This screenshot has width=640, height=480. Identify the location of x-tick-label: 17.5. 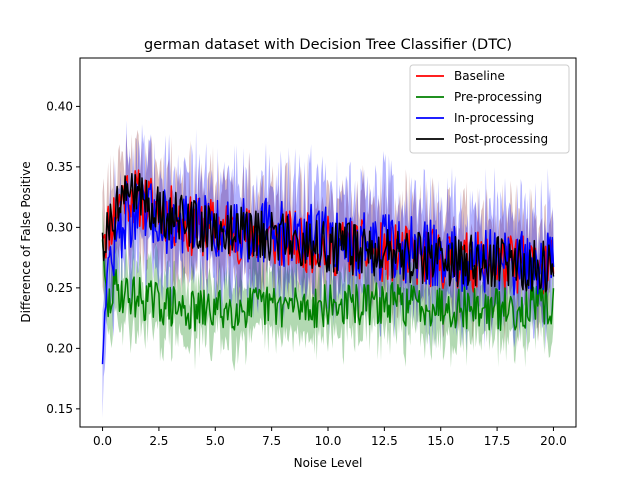
(497, 441).